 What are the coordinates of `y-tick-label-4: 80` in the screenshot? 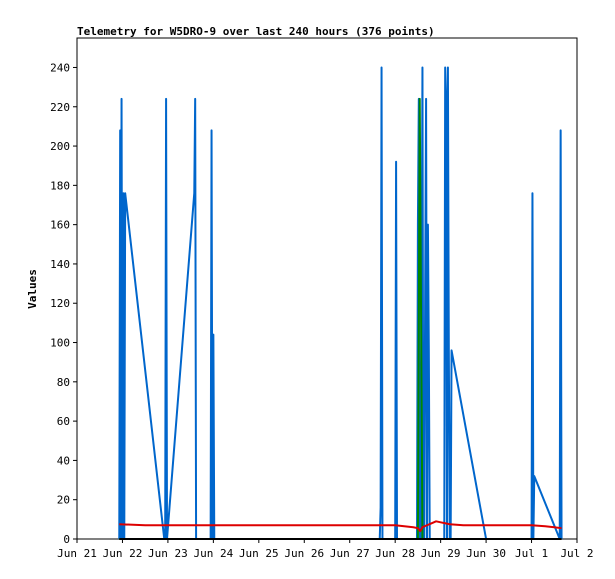 It's located at (63, 382).